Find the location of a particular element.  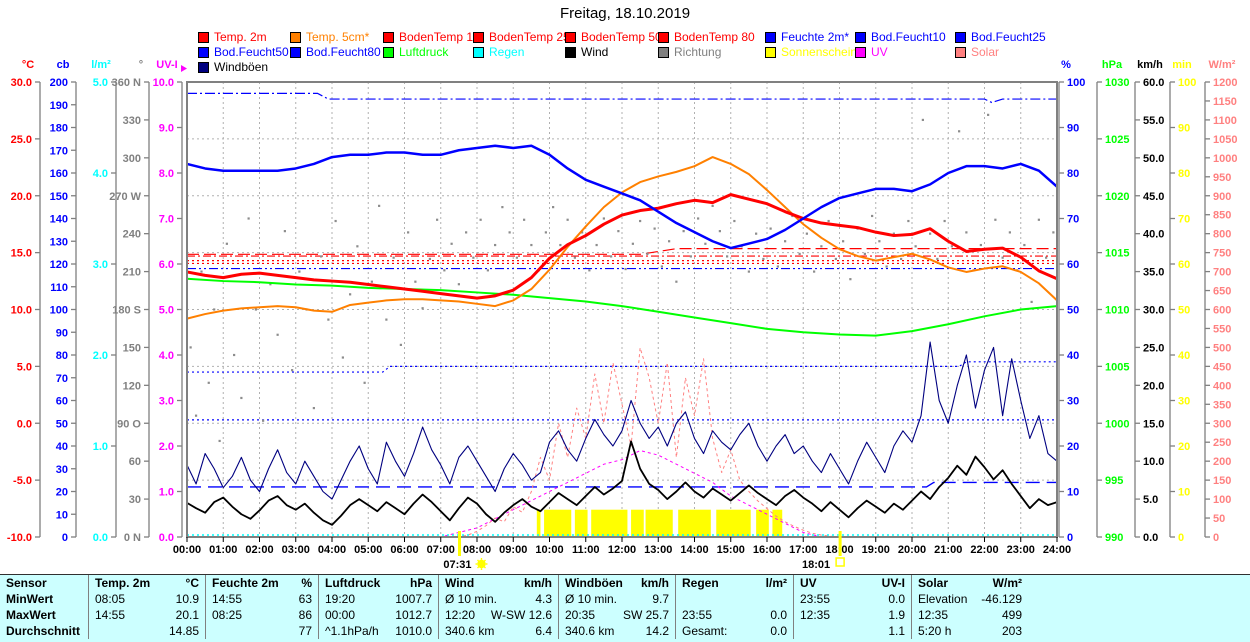

axis-tick-label: 80 is located at coordinates (1184, 174).